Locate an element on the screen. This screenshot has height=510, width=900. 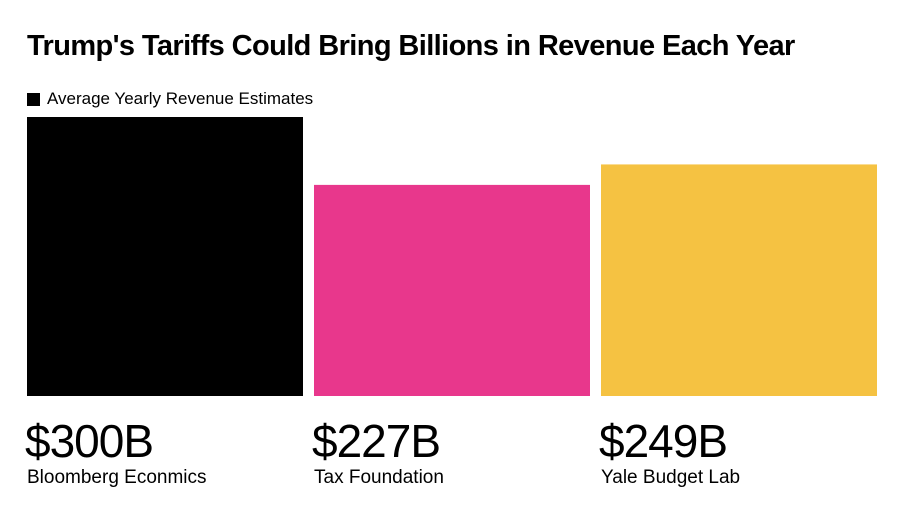
category-label-2: Yale Budget Lab is located at coordinates (670, 477).